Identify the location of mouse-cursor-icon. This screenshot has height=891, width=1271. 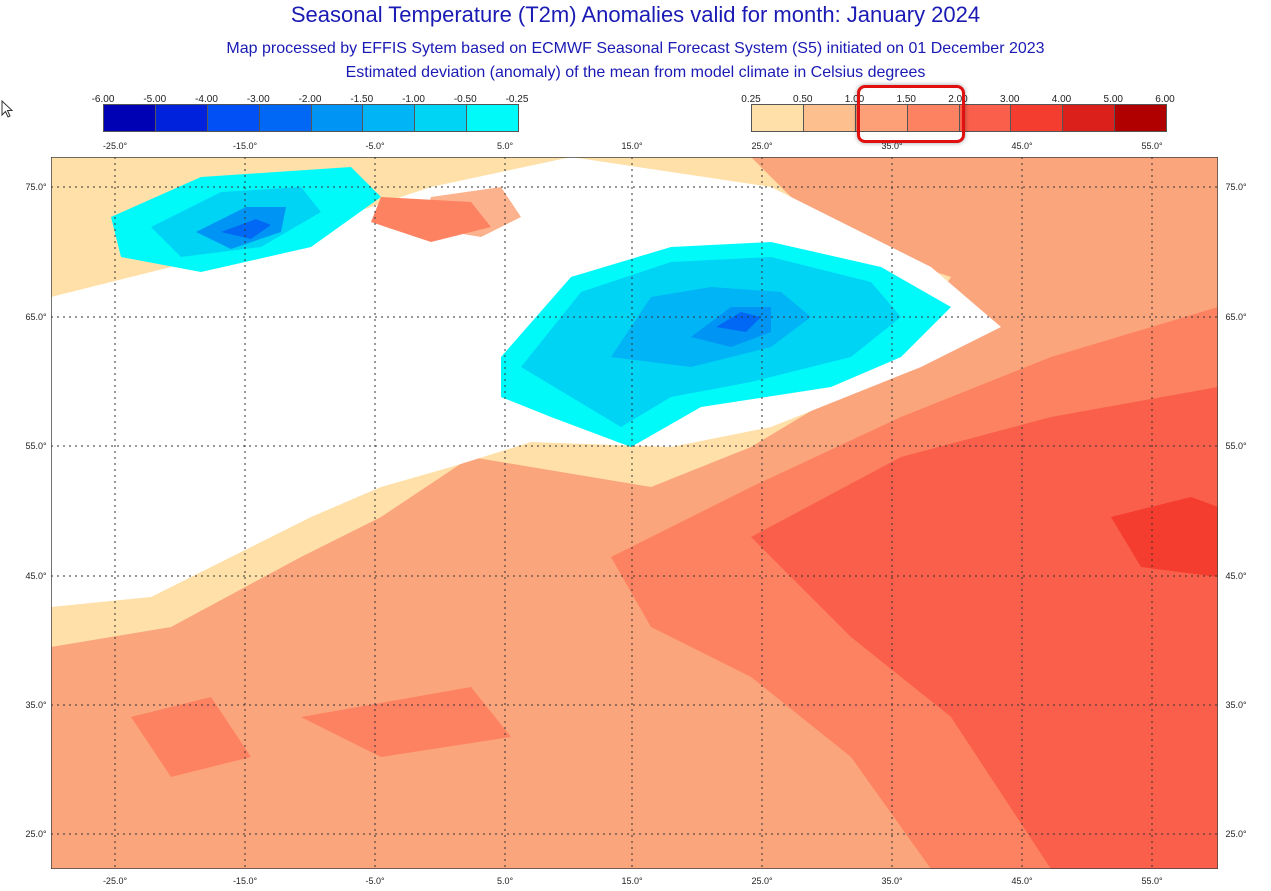
(7, 109).